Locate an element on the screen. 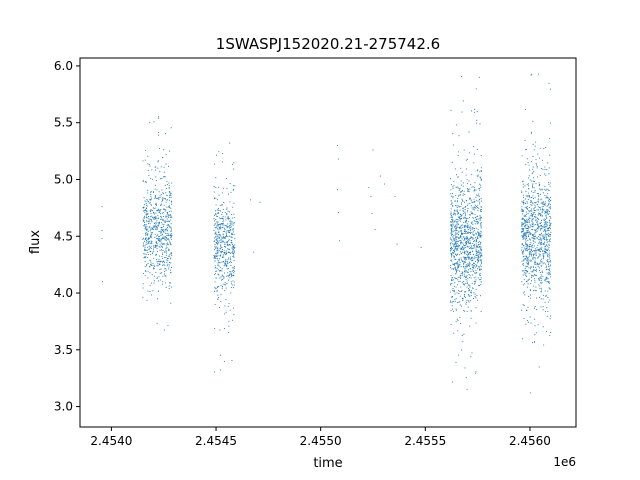  y-tick-label: 6.0 is located at coordinates (63, 66).